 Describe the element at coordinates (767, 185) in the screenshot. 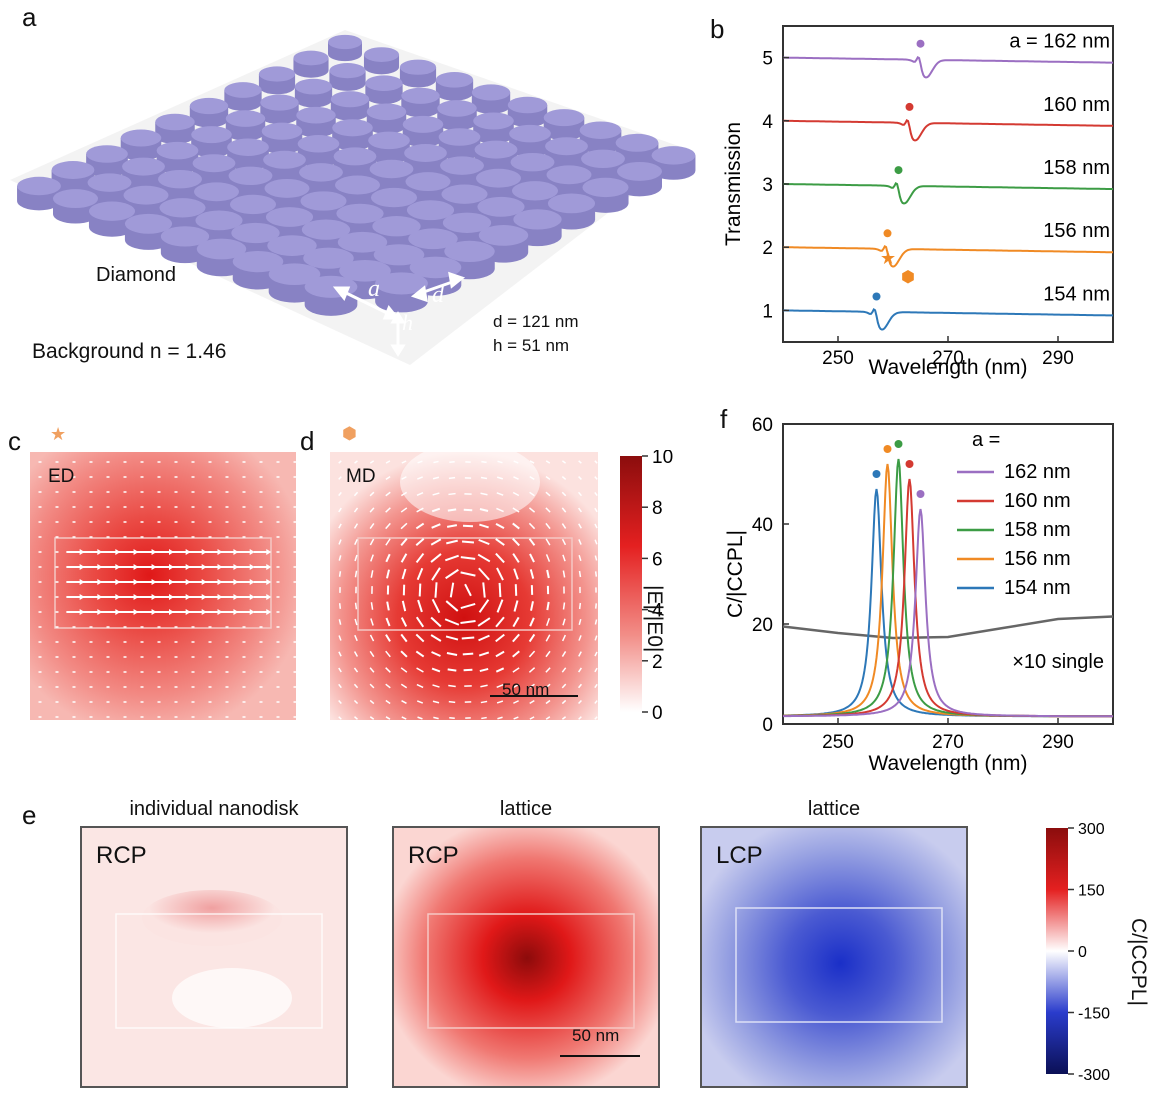

I see `y-tick-label: 3` at that location.